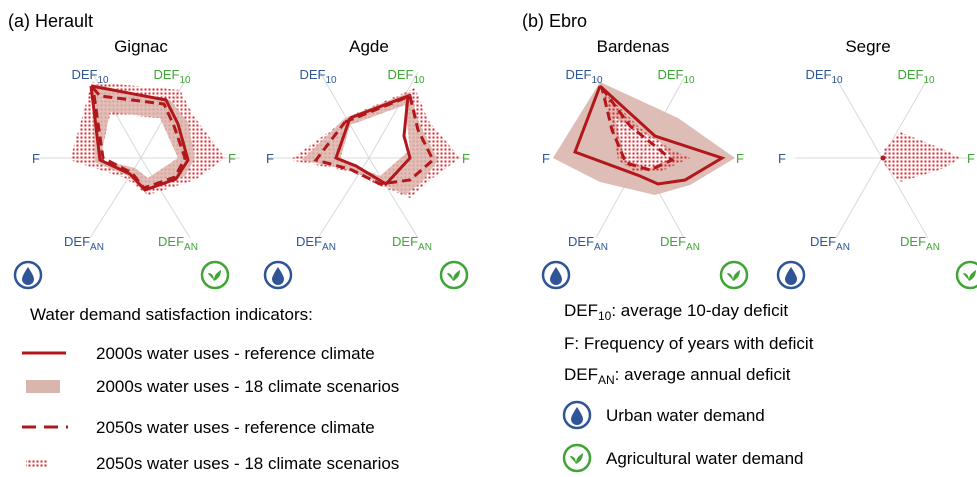 This screenshot has height=477, width=977. What do you see at coordinates (171, 314) in the screenshot?
I see `legend-title: Water demand satisfaction indicators:` at bounding box center [171, 314].